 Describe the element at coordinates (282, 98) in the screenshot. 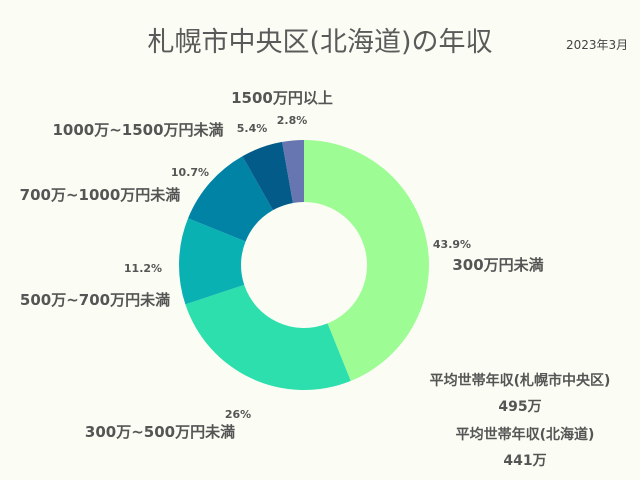

I see `category-label-5: 1500万円以上` at that location.